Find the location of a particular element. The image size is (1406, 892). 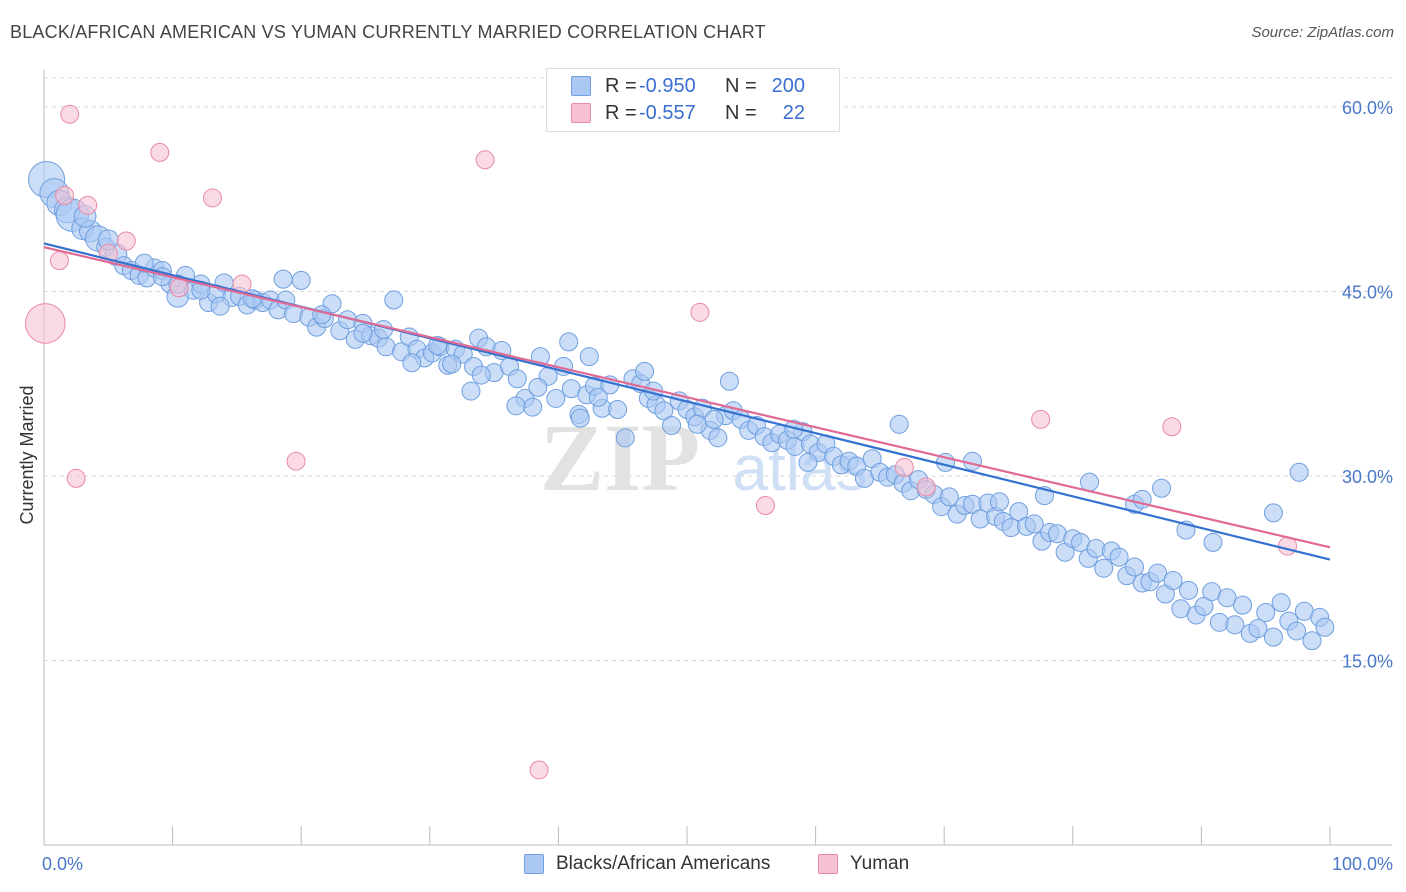

legend-row-yuman: R = -0.557 N = 22 is located at coordinates (688, 113).